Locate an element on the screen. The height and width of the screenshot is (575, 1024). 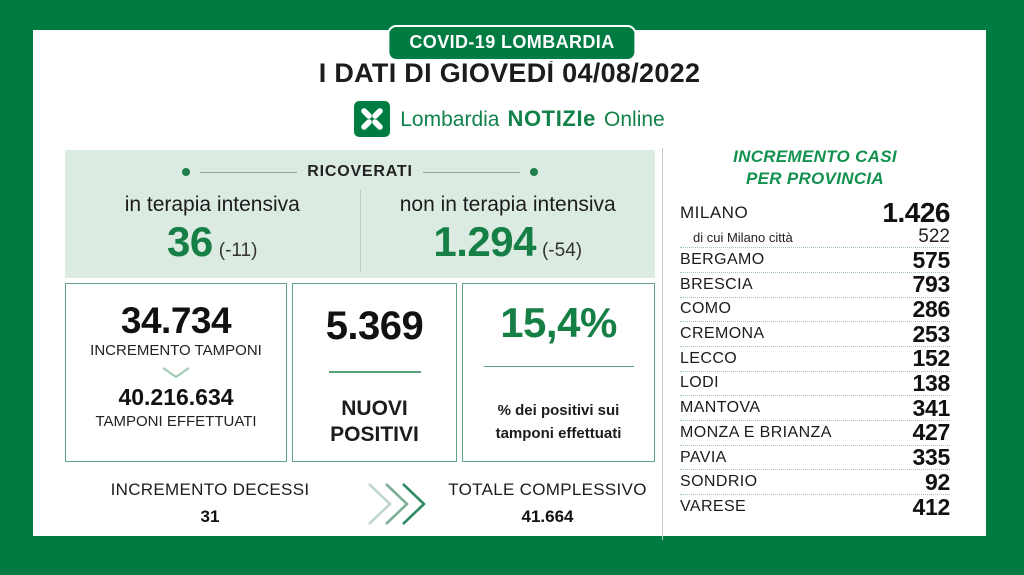
nuovi-positivi-card: 5.369 NUOVI POSITIVI is located at coordinates (374, 372).